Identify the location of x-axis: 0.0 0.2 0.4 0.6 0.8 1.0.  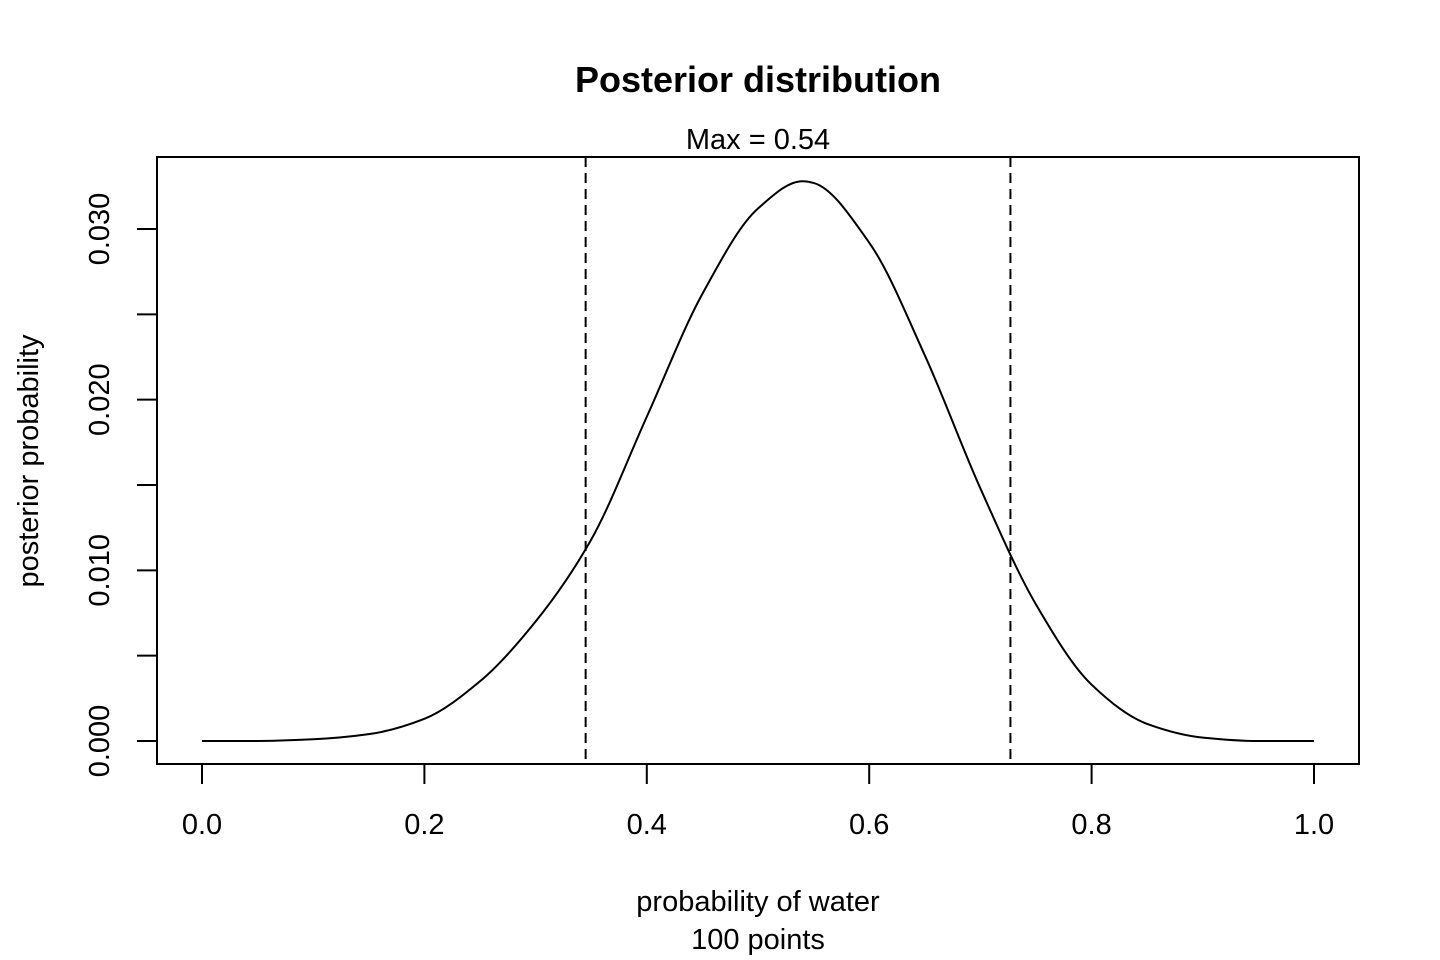
(758, 802).